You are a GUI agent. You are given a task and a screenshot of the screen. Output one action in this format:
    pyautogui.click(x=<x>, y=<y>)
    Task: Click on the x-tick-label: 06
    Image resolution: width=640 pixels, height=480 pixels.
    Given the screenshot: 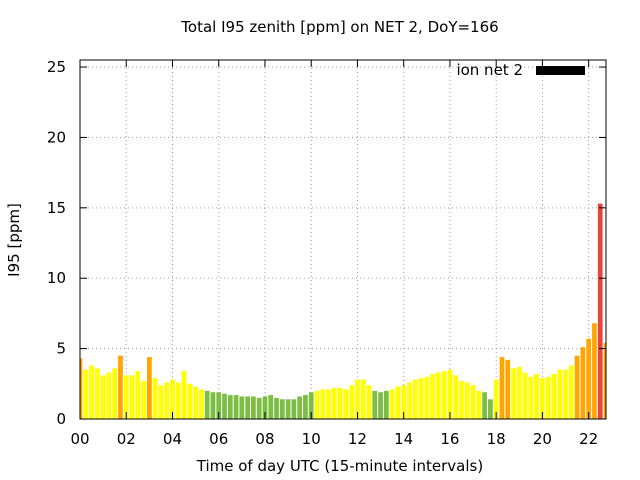 What is the action you would take?
    pyautogui.click(x=218, y=439)
    